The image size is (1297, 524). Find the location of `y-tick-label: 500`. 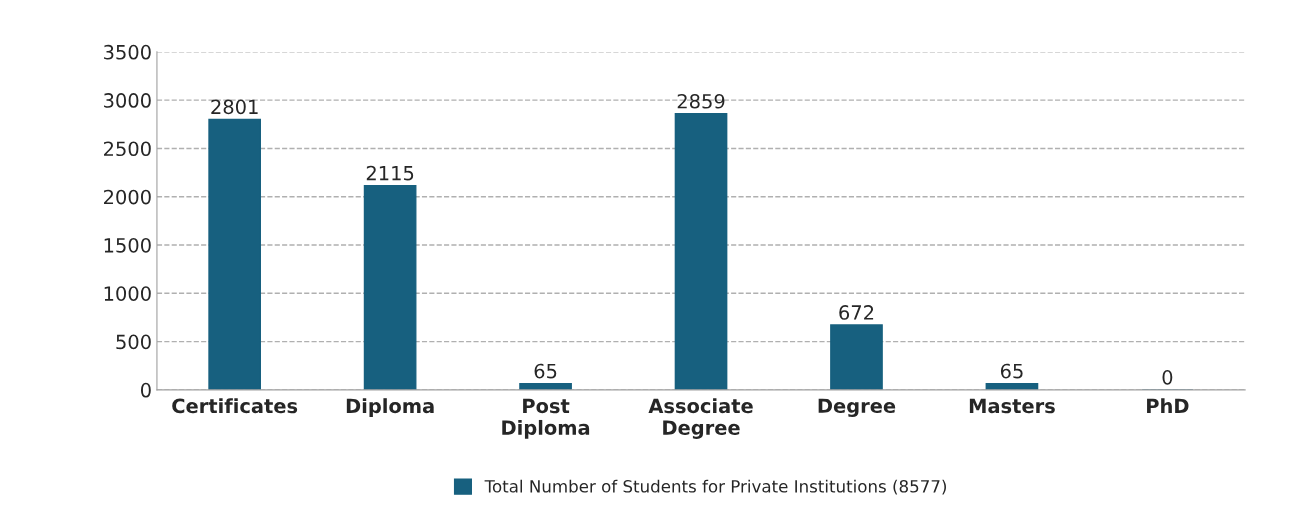

y-tick-label: 500 is located at coordinates (133, 342).